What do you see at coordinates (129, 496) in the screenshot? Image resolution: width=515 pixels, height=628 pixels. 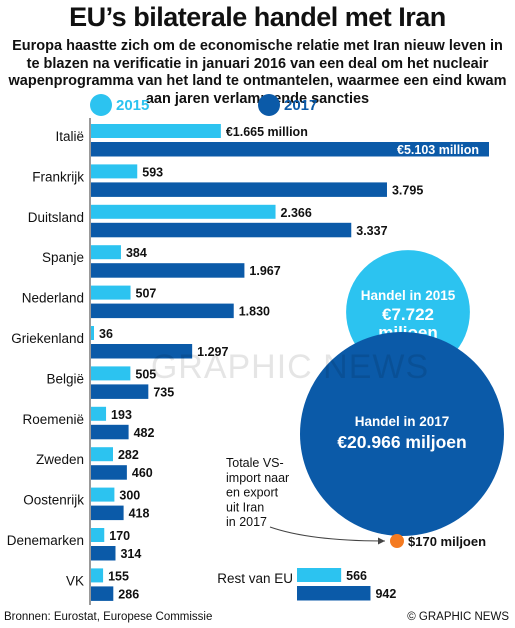 I see `value-label-2015: 300` at bounding box center [129, 496].